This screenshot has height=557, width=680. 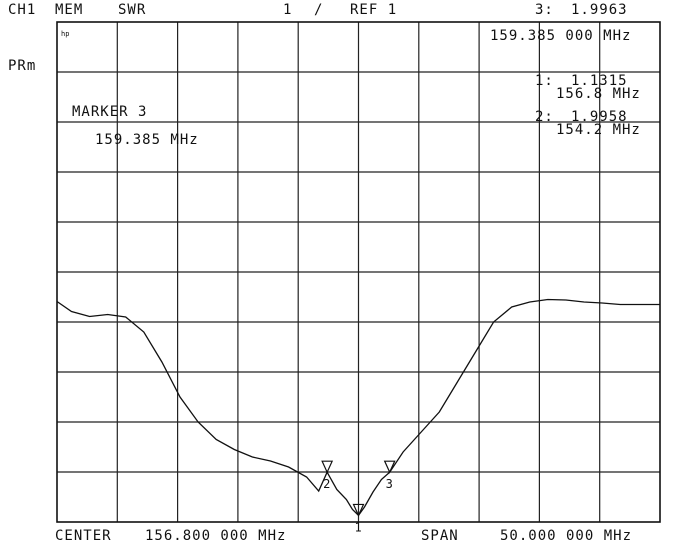 I want to click on marker-1-label: 1:, so click(x=544, y=81).